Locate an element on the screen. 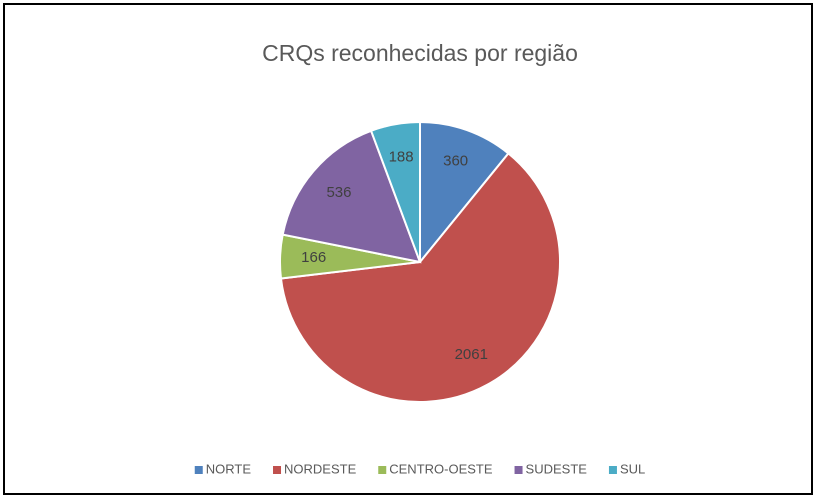 This screenshot has height=499, width=817. legend-label: NORTE is located at coordinates (229, 468).